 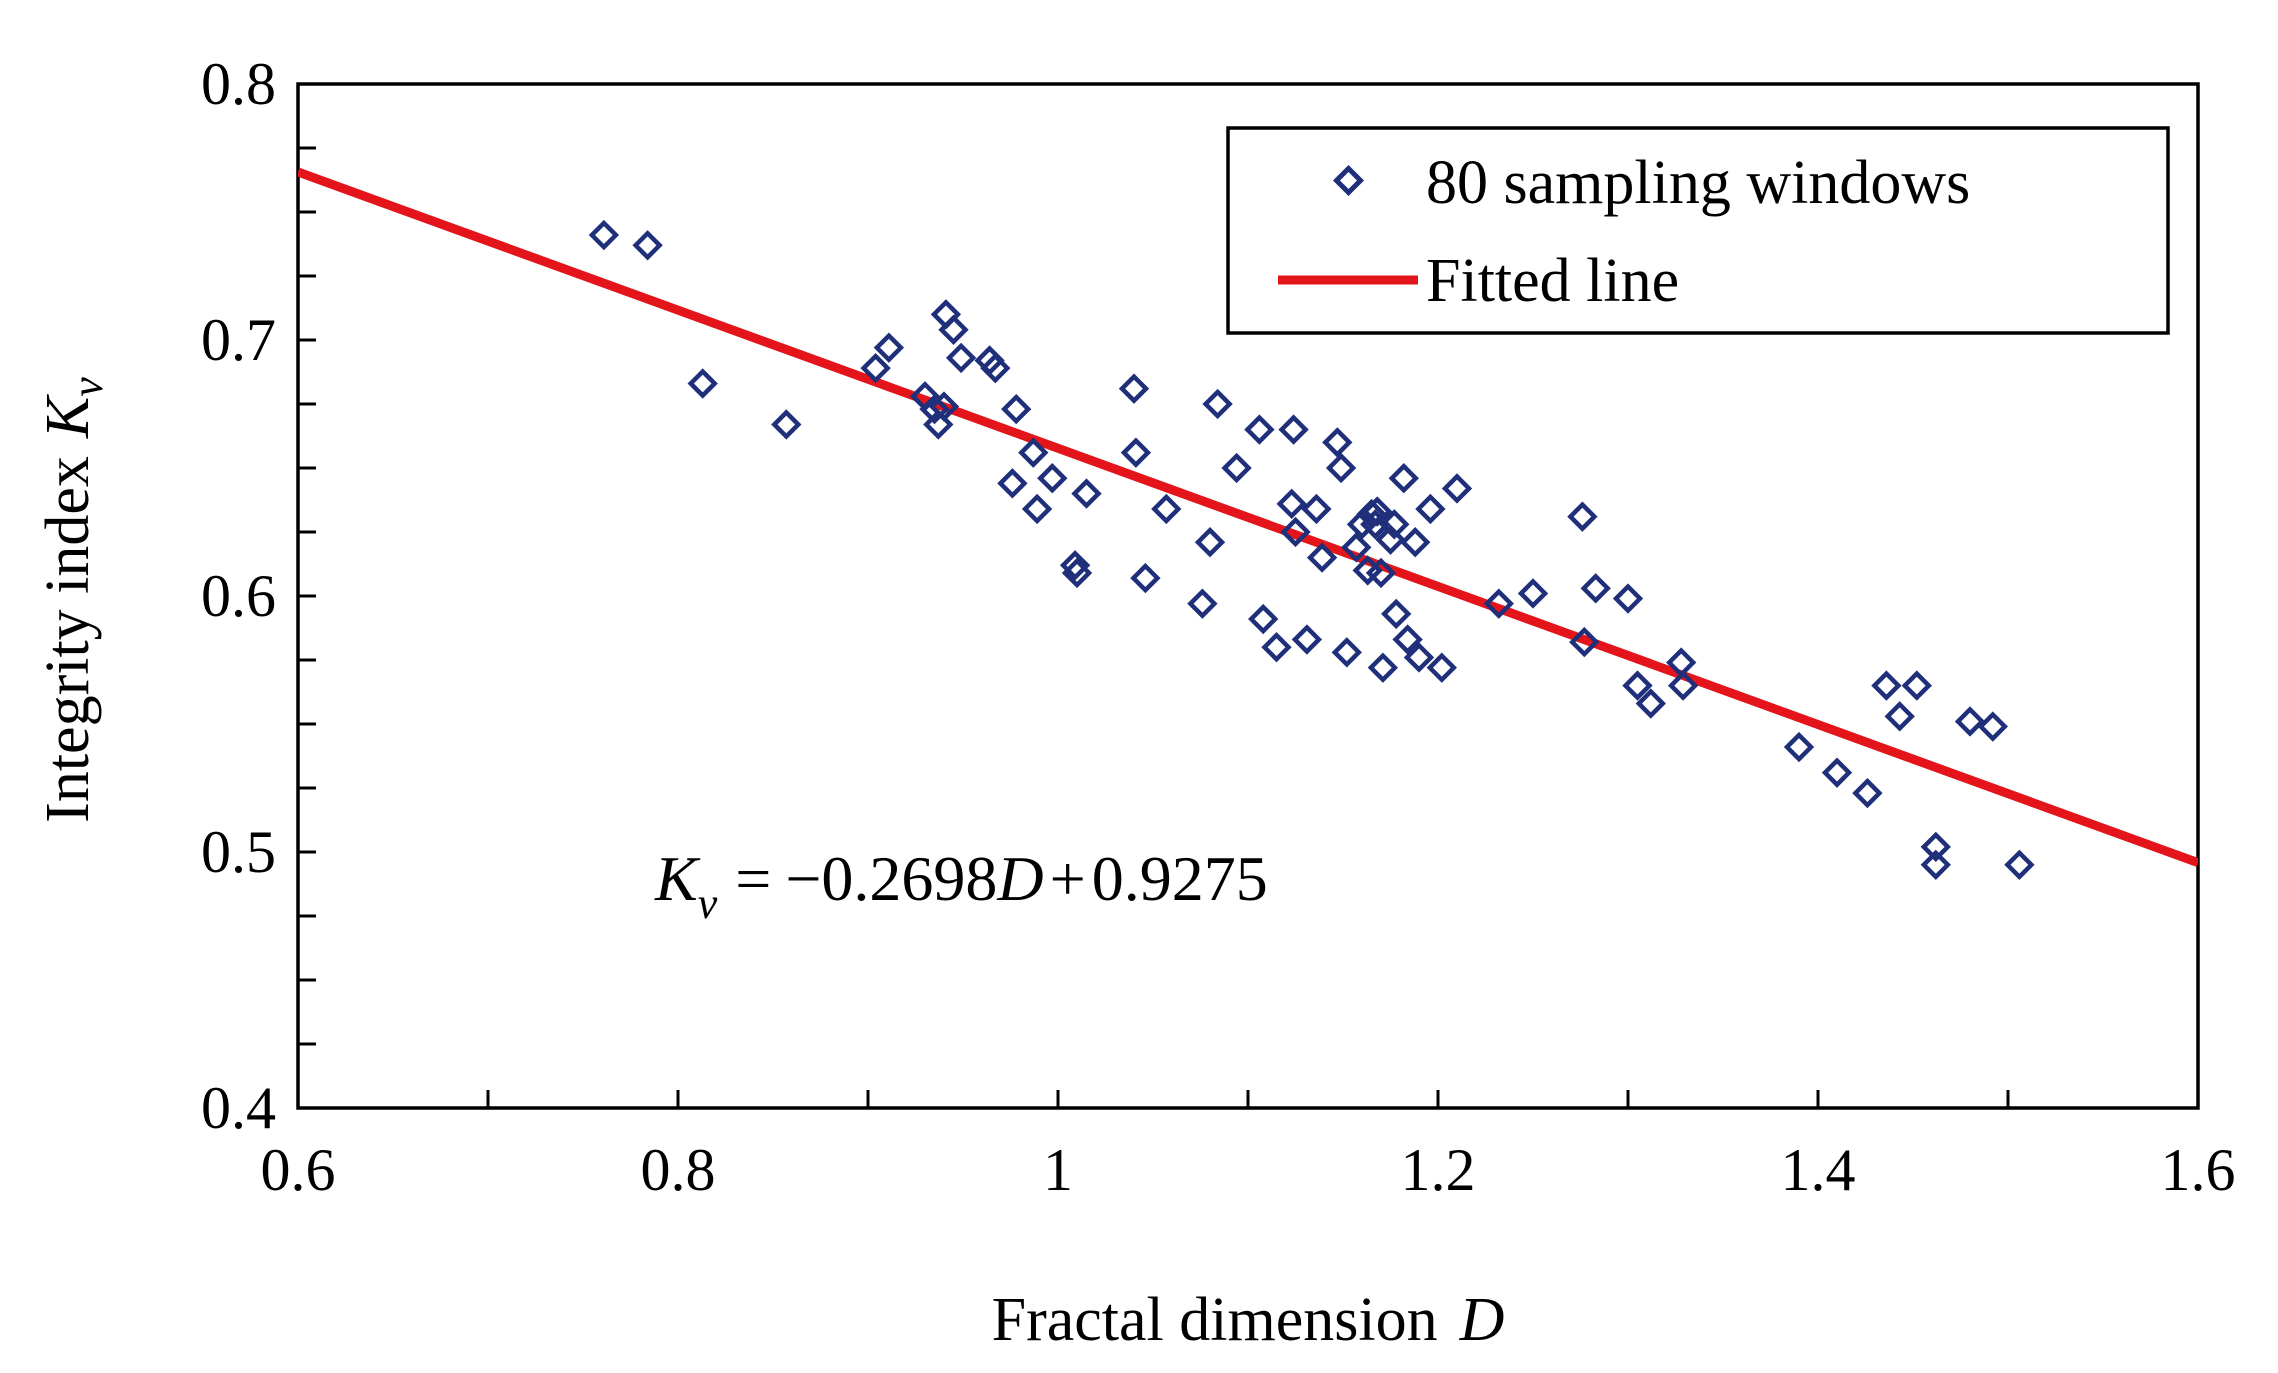 I want to click on x-tick-label: 1.6, so click(x=2198, y=1170).